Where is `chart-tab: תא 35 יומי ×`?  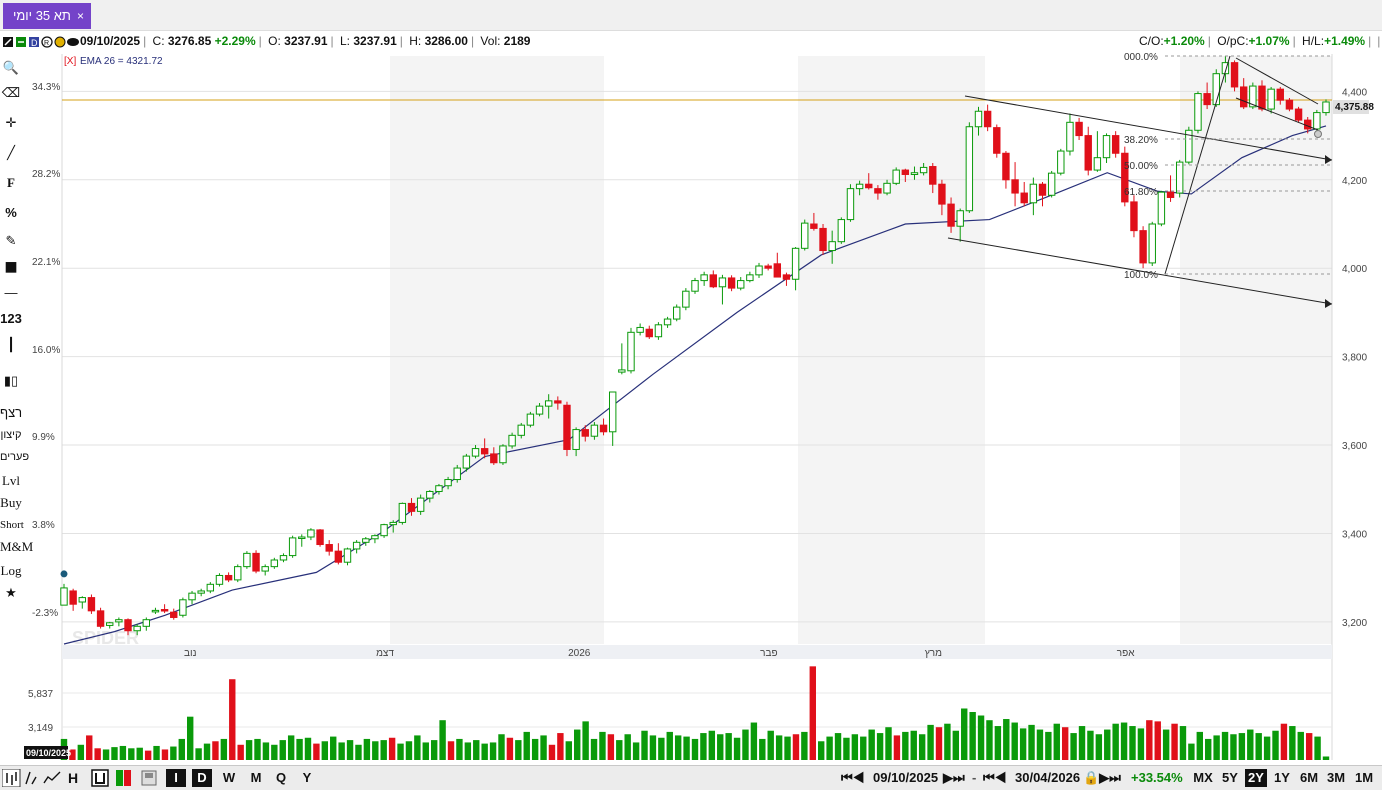
chart-tab: תא 35 יומי × is located at coordinates (47, 16).